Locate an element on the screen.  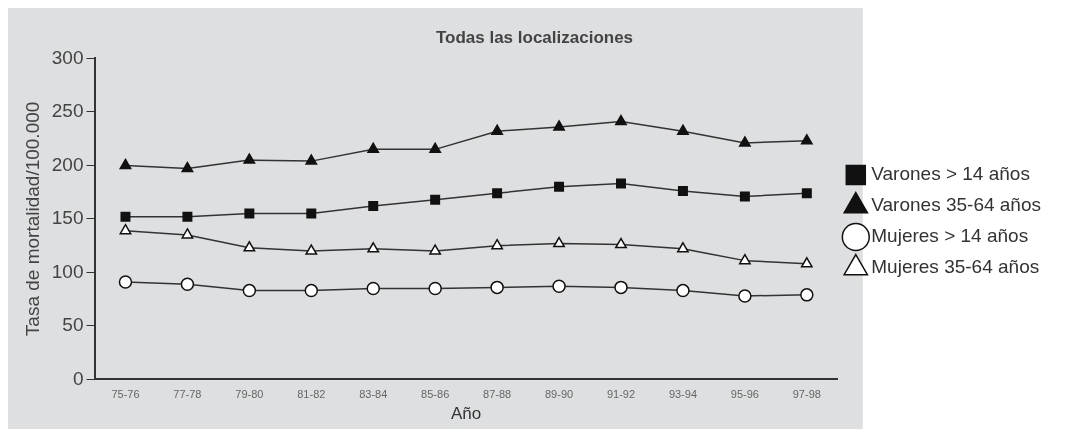
x-tick-label: 91-92 is located at coordinates (621, 394).